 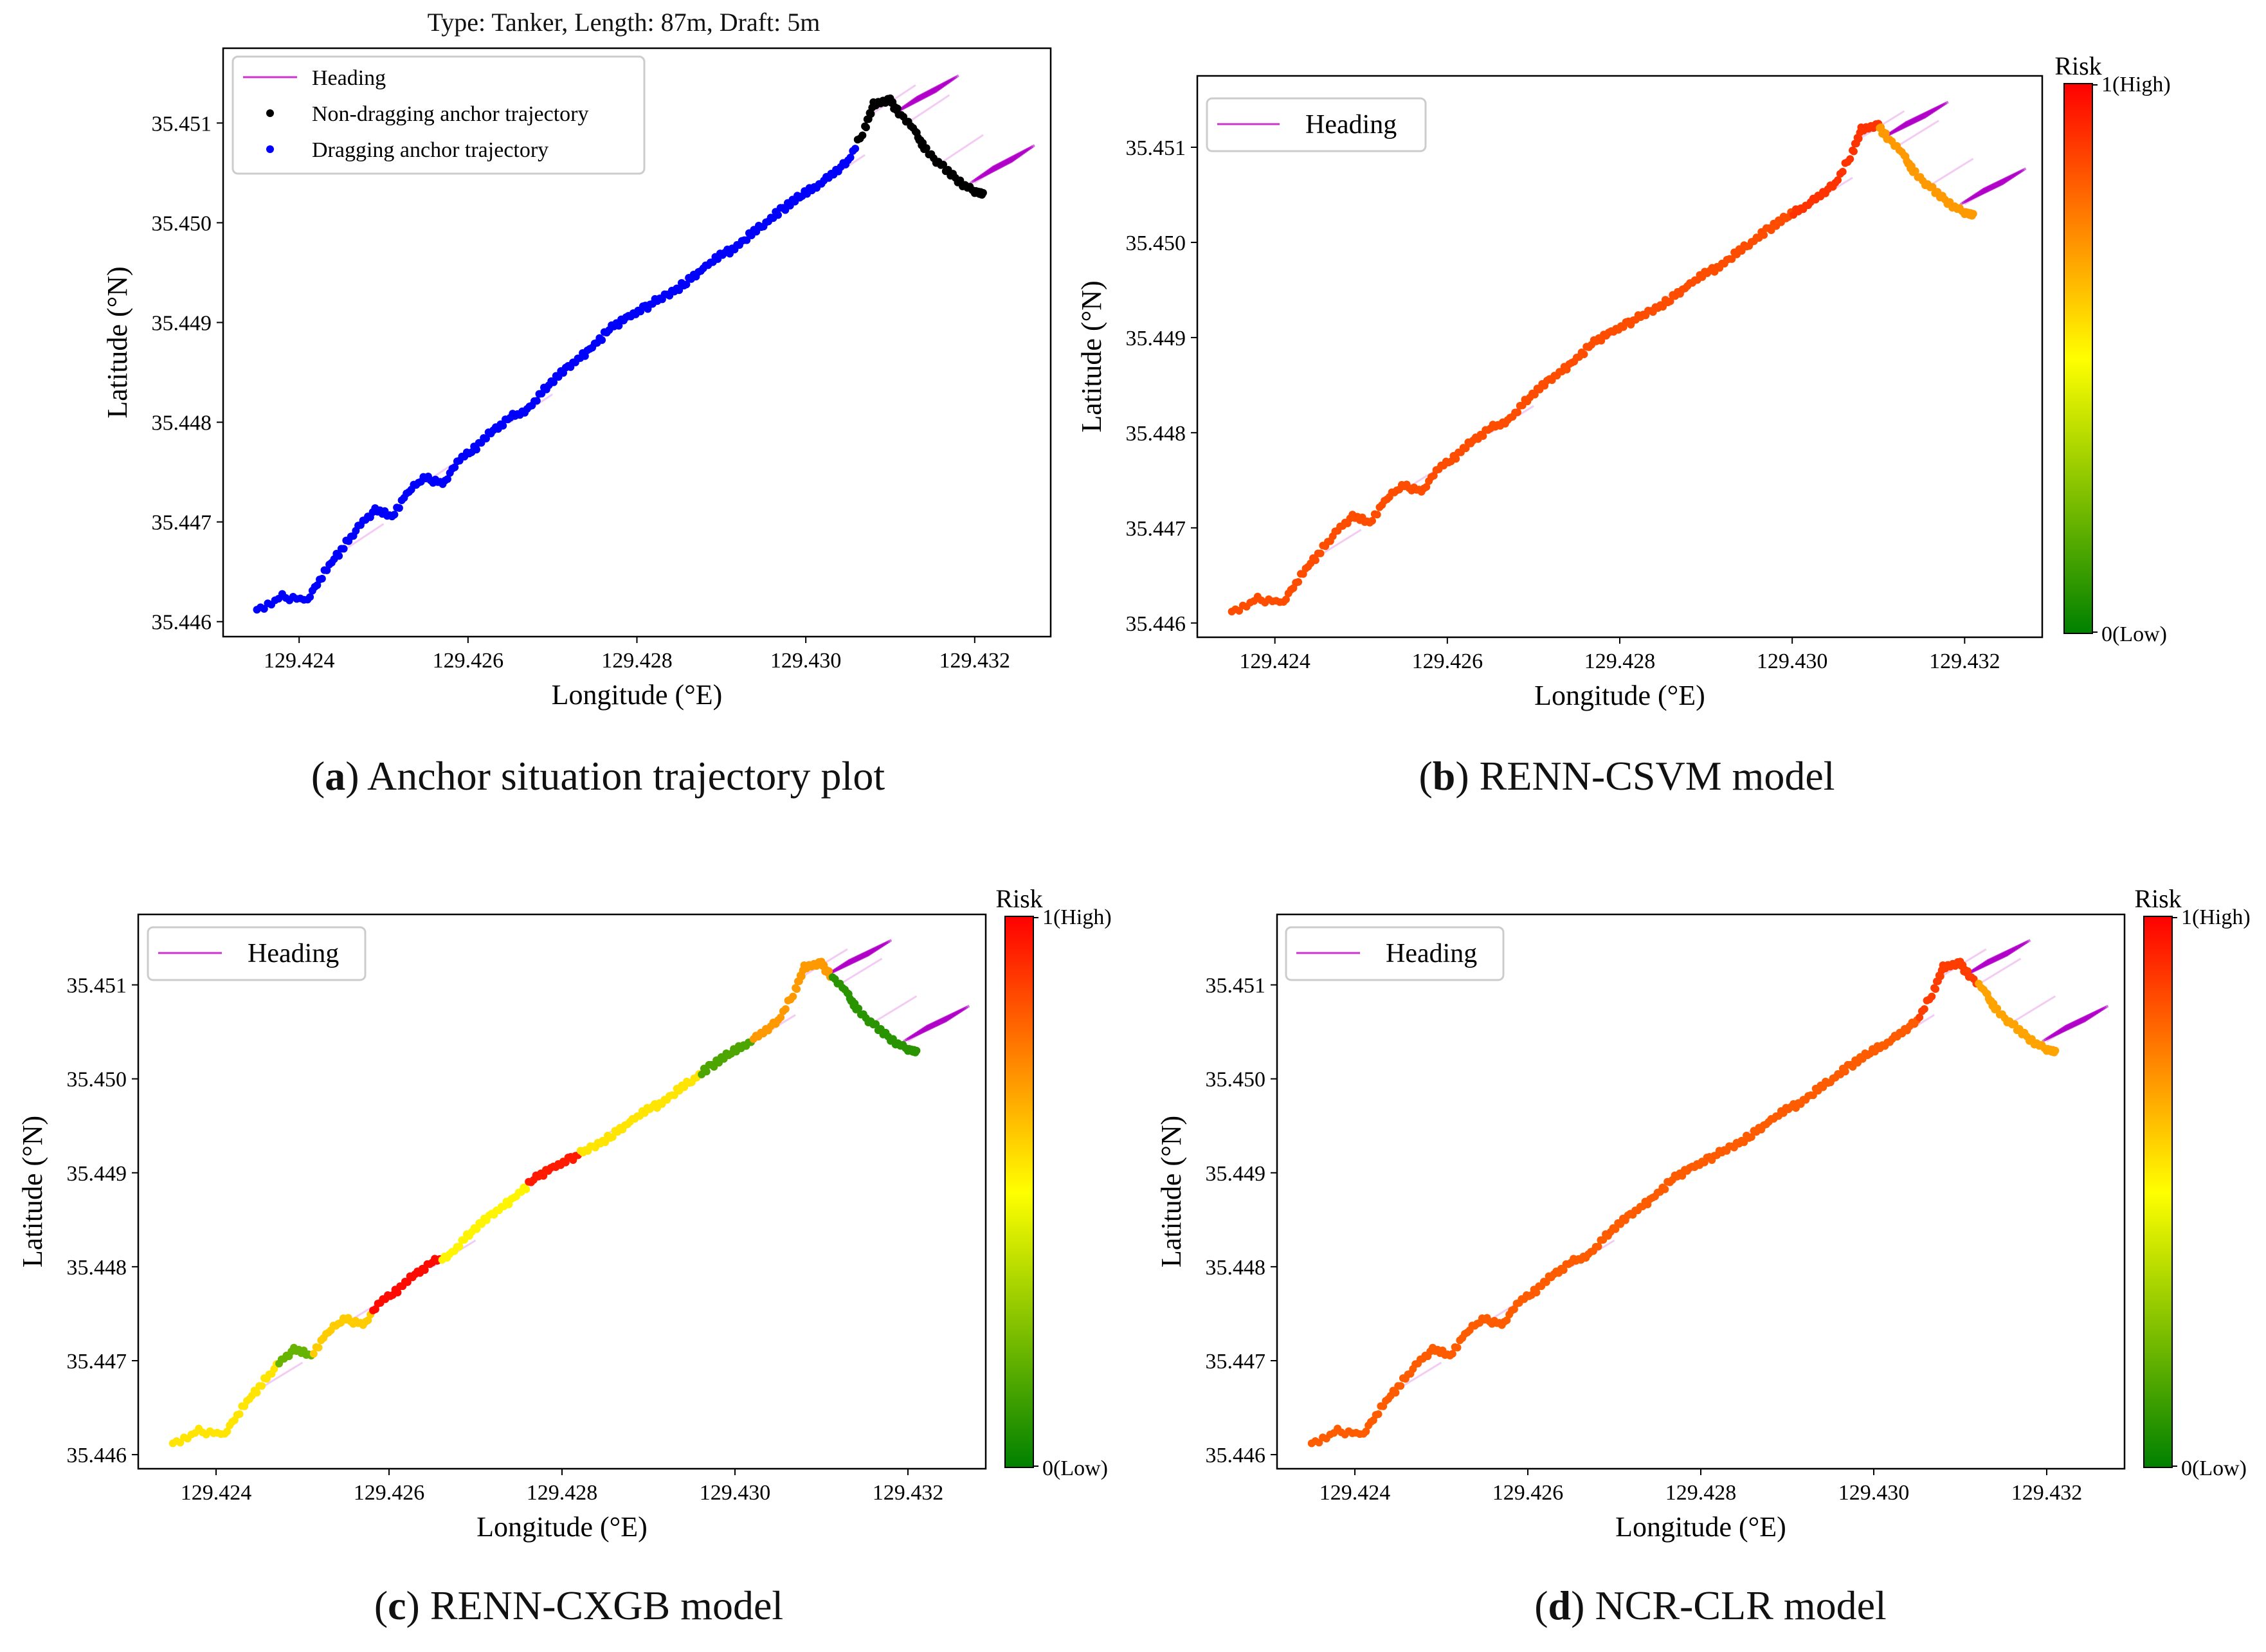 I want to click on colorbar-high-label: 1(High), so click(x=2136, y=84).